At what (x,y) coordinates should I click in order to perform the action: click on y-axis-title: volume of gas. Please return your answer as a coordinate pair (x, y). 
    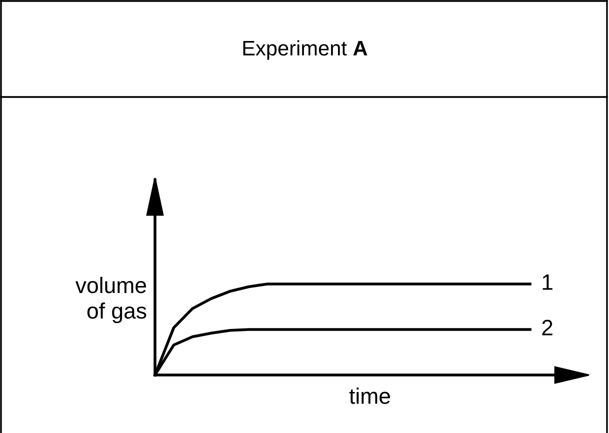
    Looking at the image, I should click on (110, 300).